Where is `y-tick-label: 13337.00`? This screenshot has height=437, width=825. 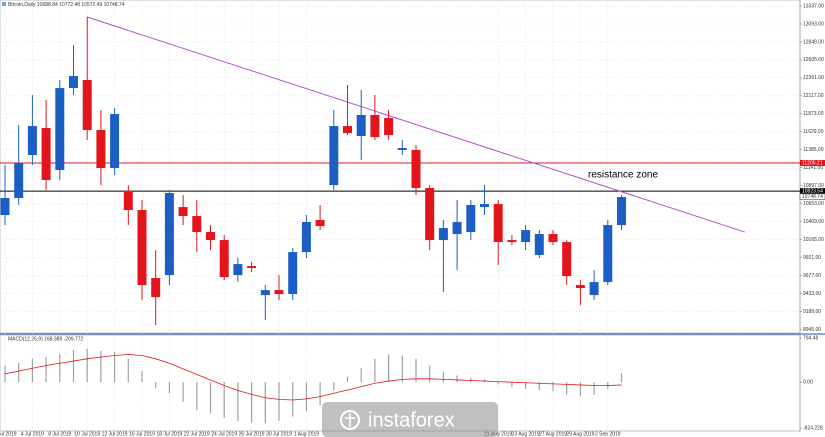 y-tick-label: 13337.00 is located at coordinates (813, 6).